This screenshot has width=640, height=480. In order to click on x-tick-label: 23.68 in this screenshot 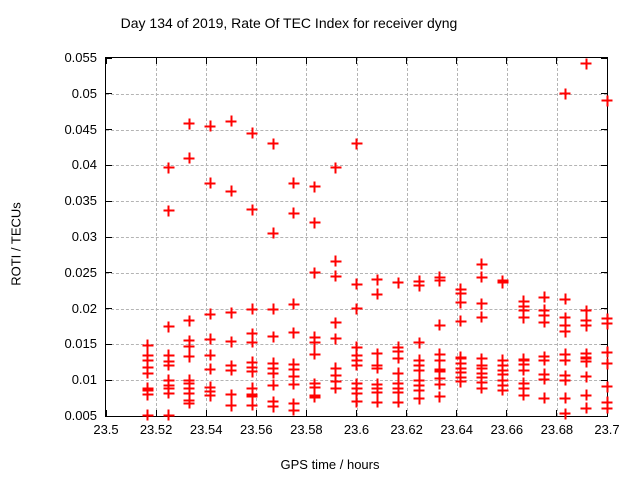, I will do `click(557, 429)`.